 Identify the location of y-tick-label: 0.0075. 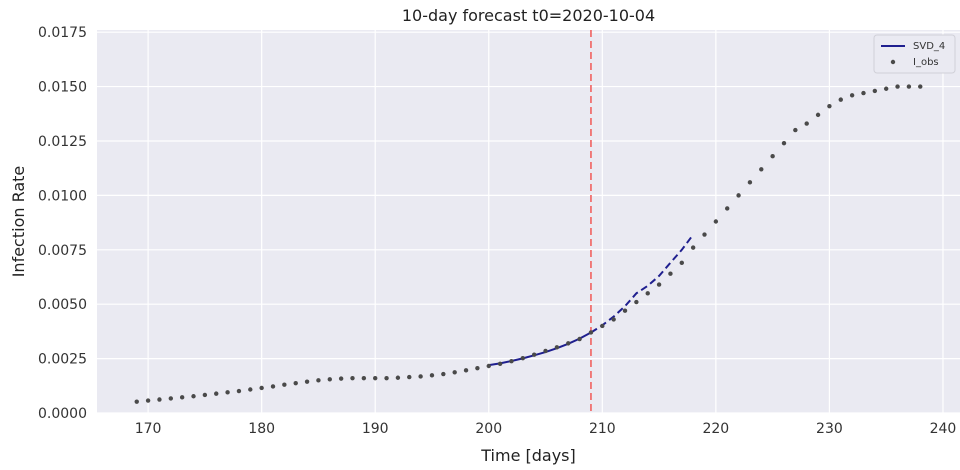
(62, 251).